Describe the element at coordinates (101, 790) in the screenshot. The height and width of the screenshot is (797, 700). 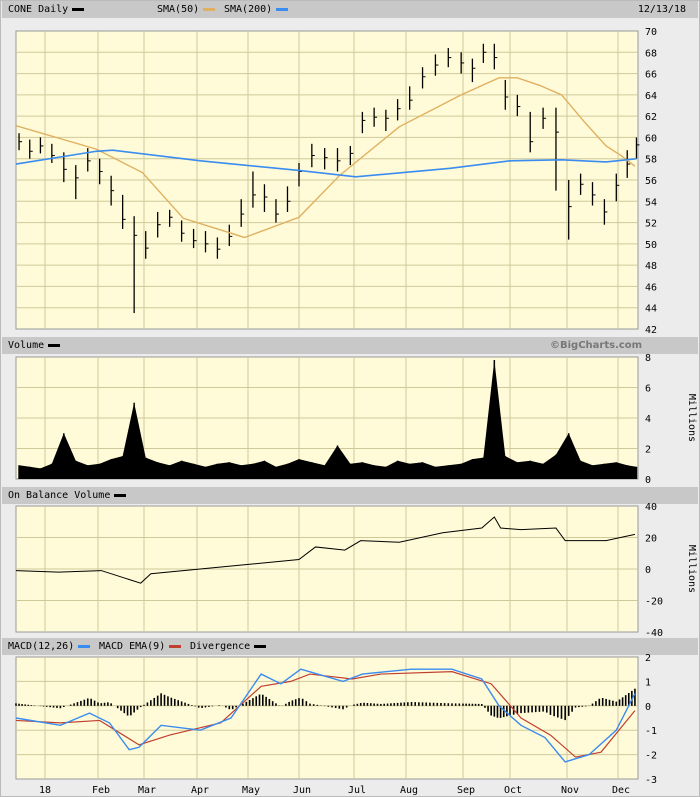
I see `x-tick-label: Feb` at that location.